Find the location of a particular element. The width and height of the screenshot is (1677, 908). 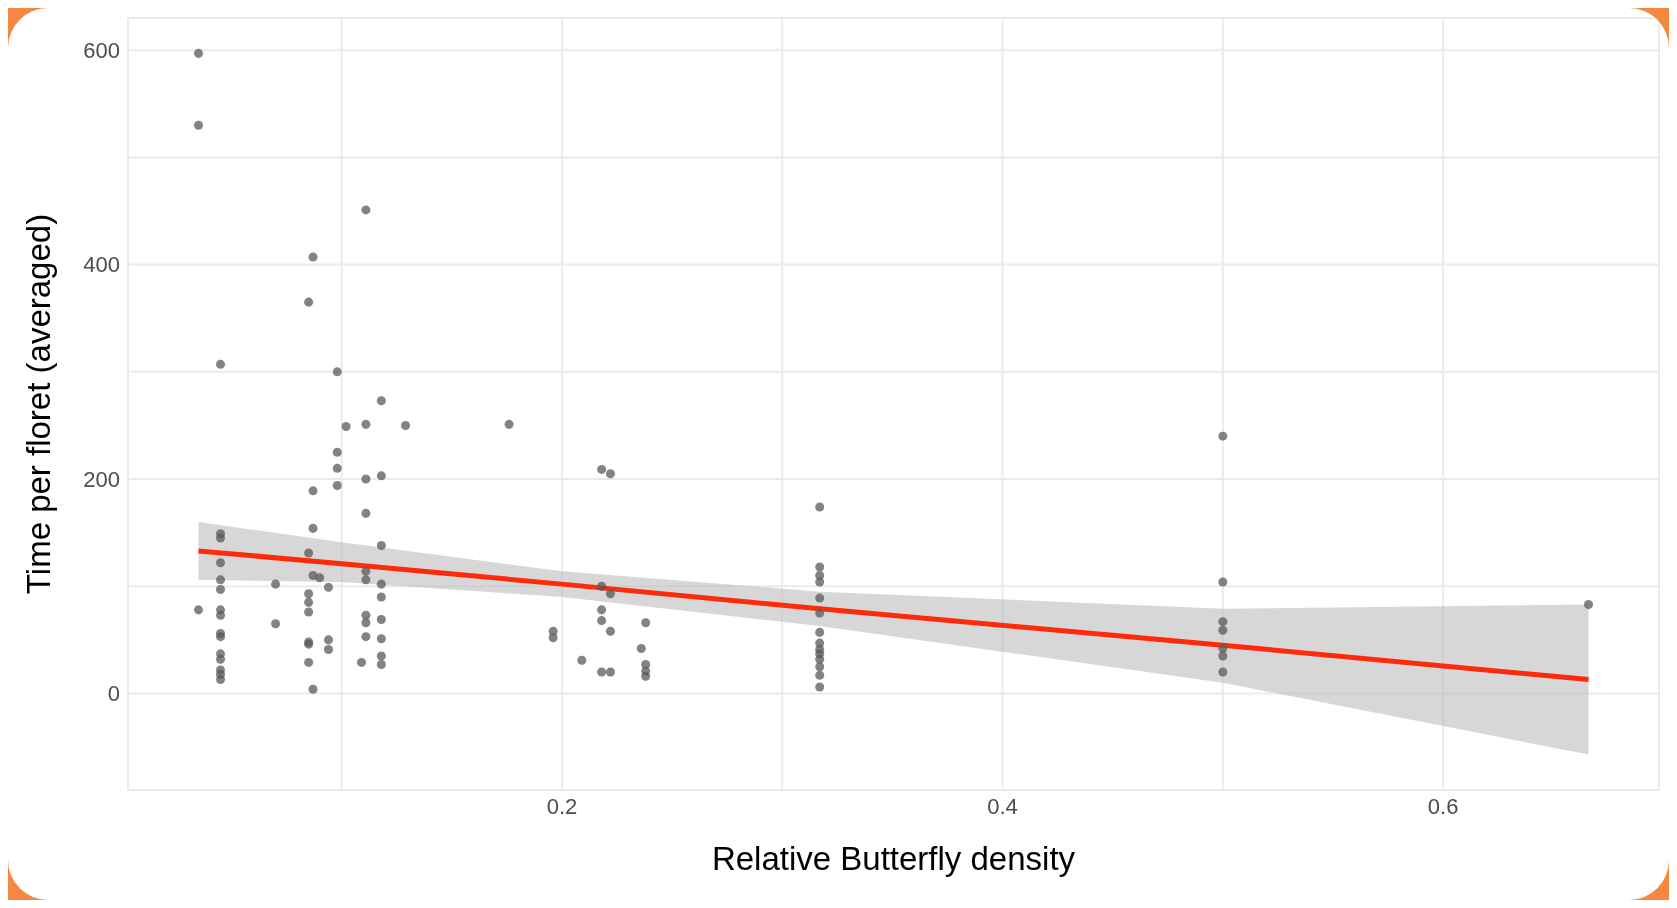

x-tick-label: 0.4 is located at coordinates (1002, 806).